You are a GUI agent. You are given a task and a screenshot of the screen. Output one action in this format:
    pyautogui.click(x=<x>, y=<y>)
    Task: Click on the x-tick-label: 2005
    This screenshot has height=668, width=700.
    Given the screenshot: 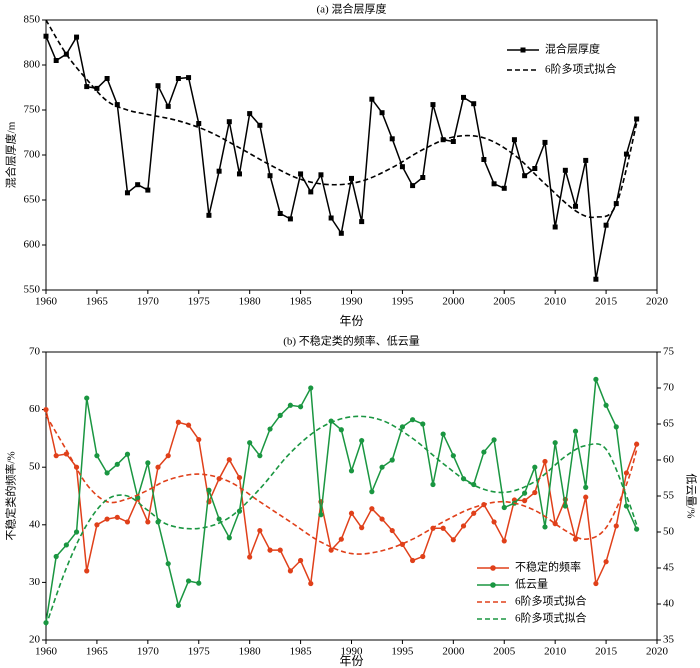 What is the action you would take?
    pyautogui.click(x=504, y=652)
    